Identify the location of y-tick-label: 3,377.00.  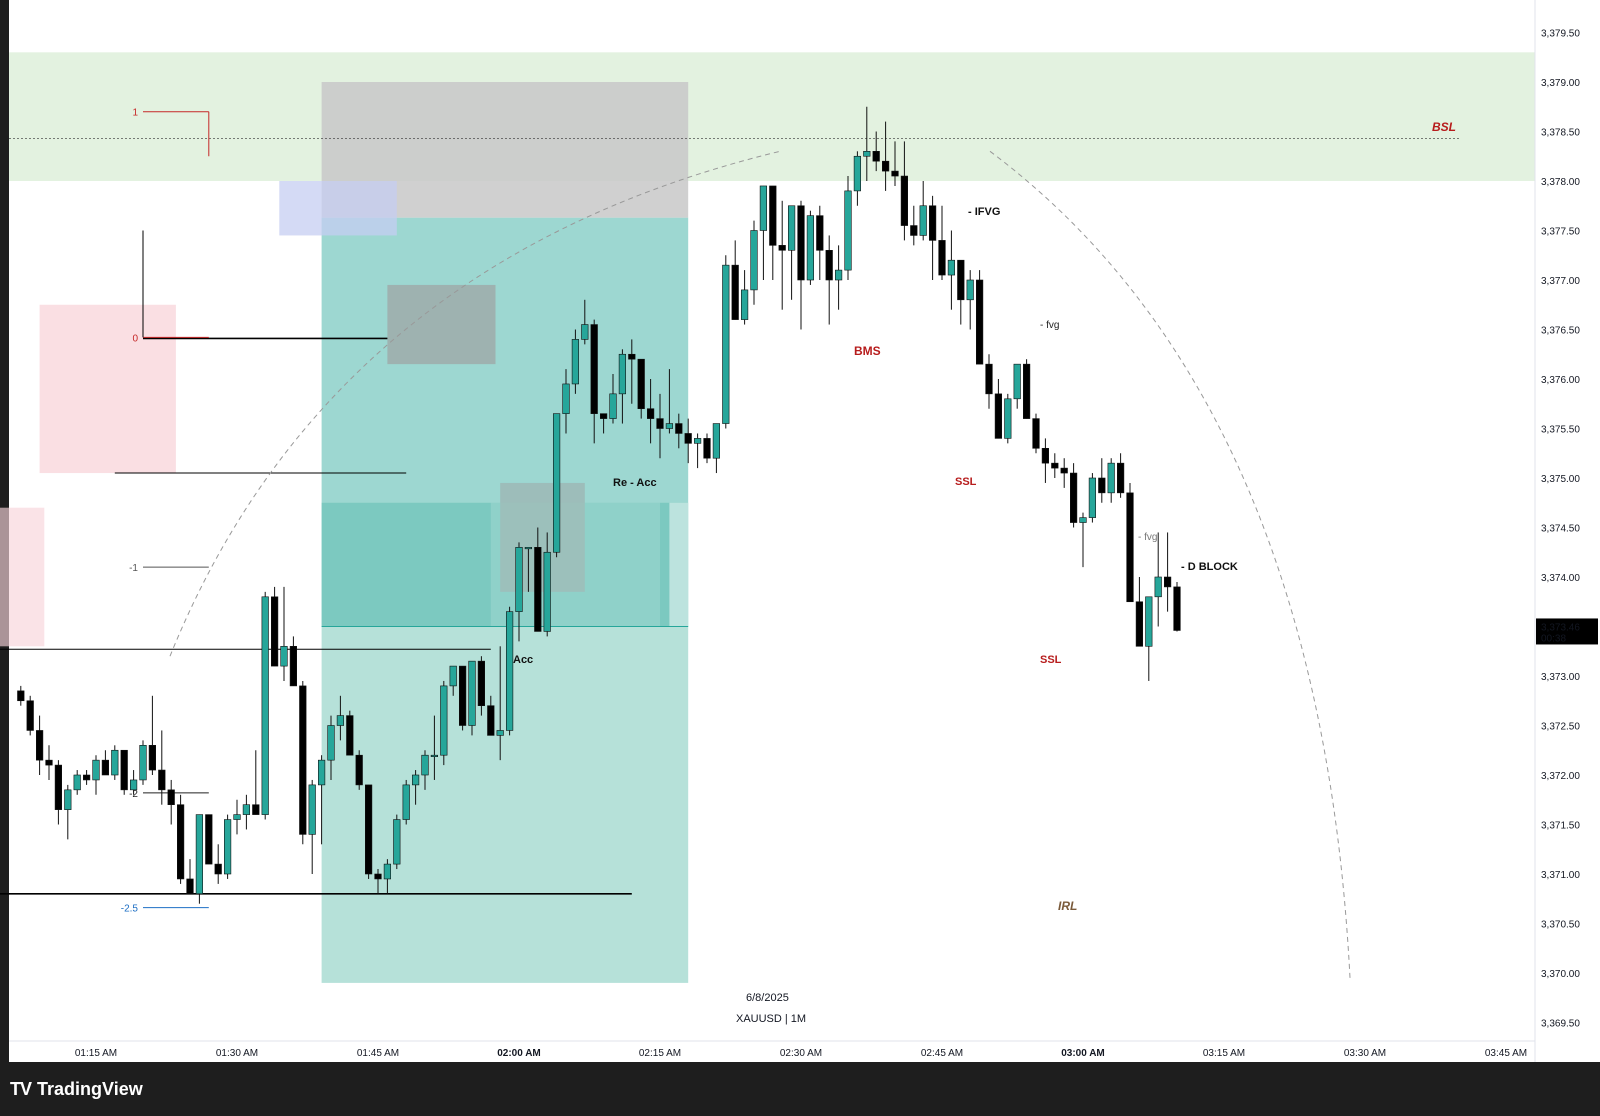
(1560, 281).